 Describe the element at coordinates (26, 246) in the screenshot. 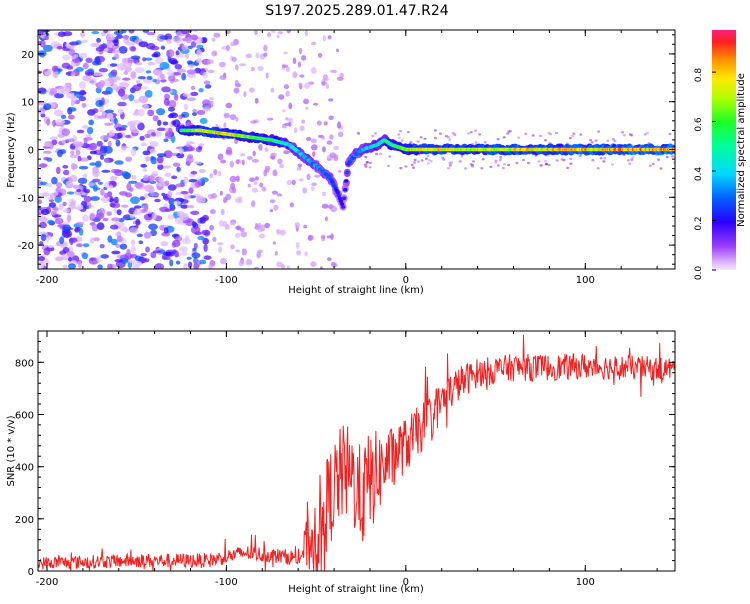

I see `spectrogram-y-tick-label: -20` at that location.